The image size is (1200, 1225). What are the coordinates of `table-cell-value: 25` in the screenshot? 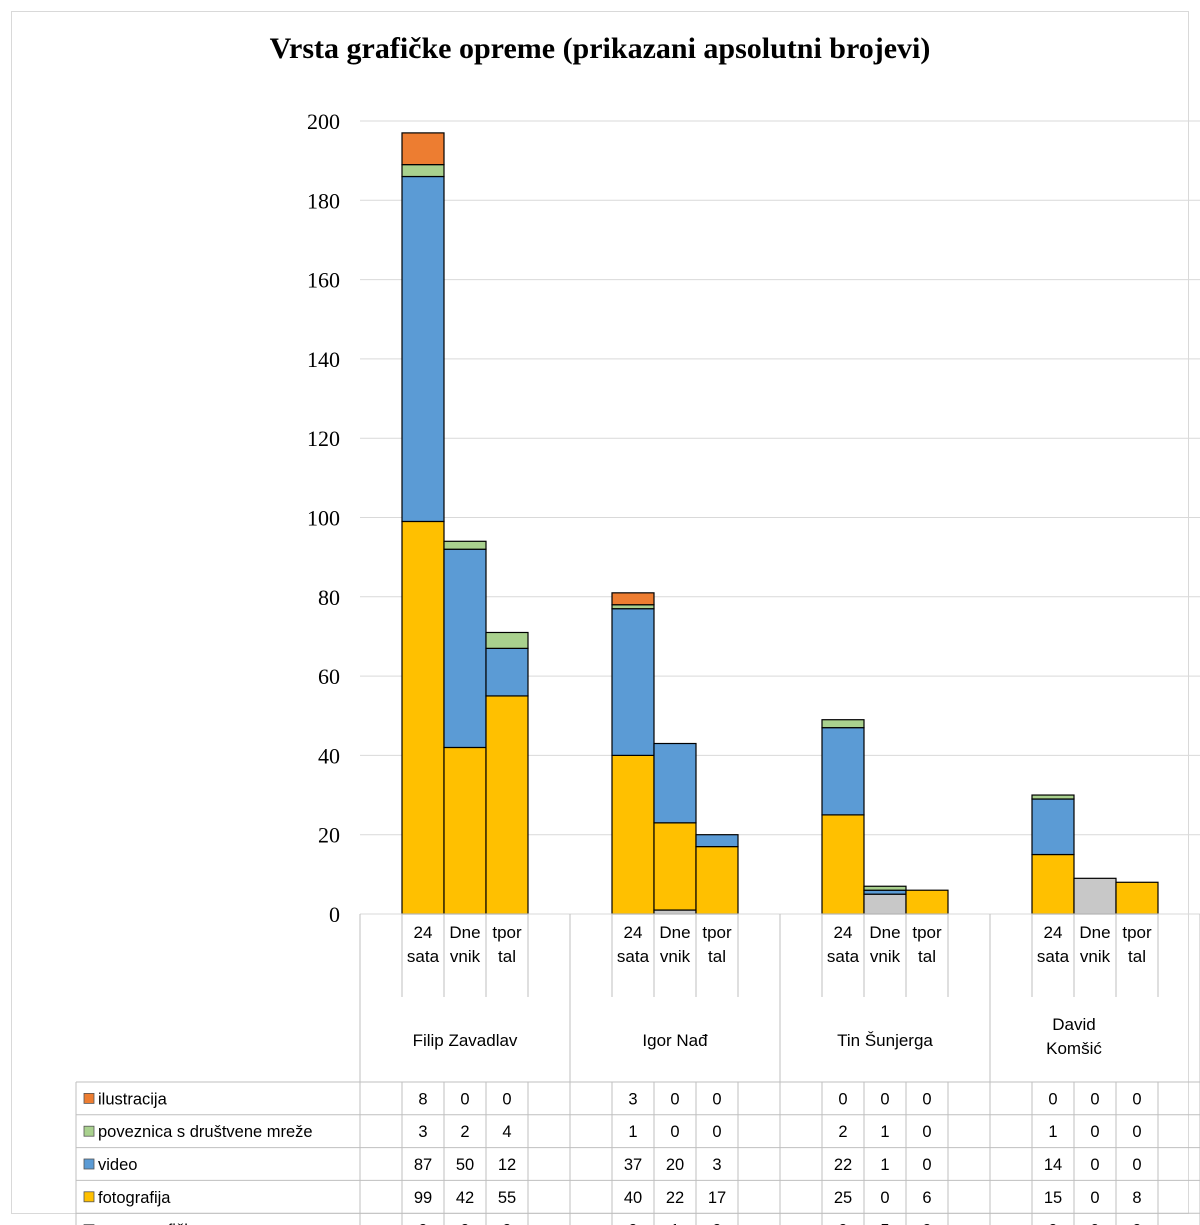 It's located at (843, 1198).